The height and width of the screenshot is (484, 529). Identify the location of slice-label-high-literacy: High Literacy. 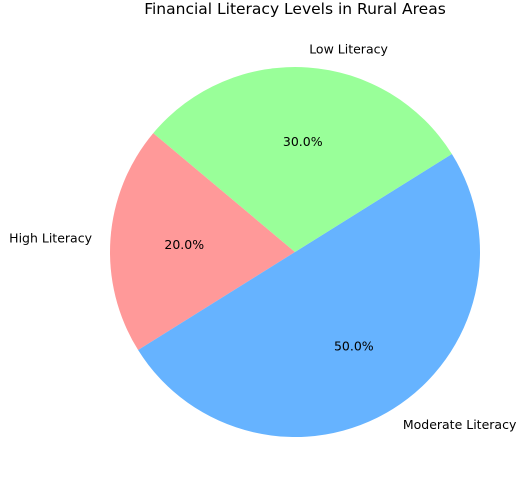
(50, 237).